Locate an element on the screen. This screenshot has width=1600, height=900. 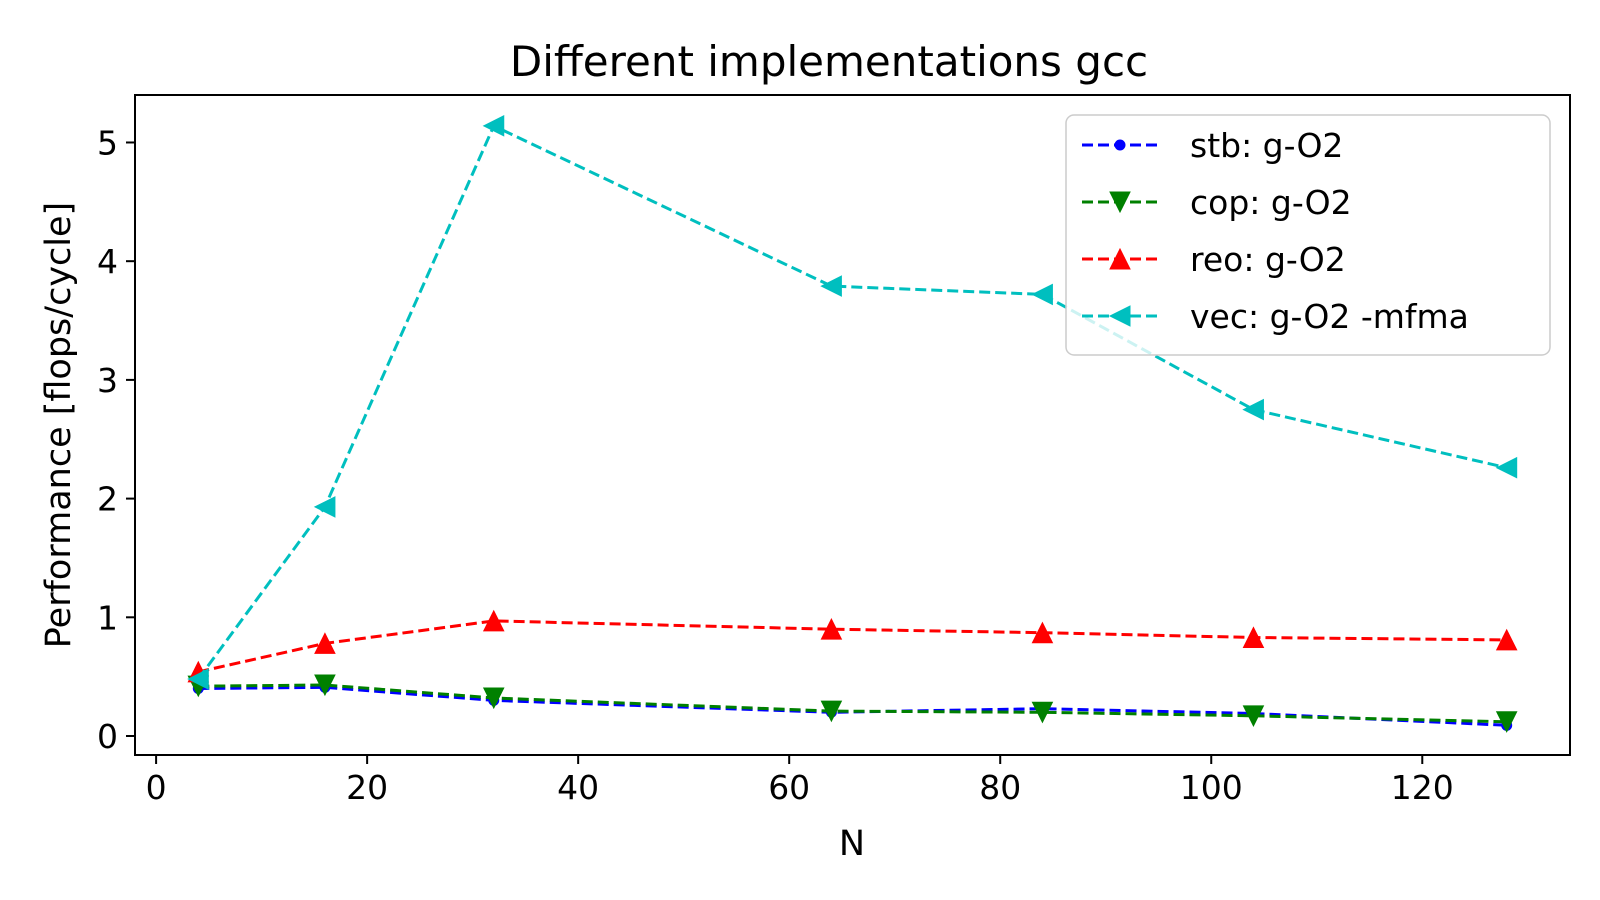
y-tick-label: 2 is located at coordinates (107, 499).